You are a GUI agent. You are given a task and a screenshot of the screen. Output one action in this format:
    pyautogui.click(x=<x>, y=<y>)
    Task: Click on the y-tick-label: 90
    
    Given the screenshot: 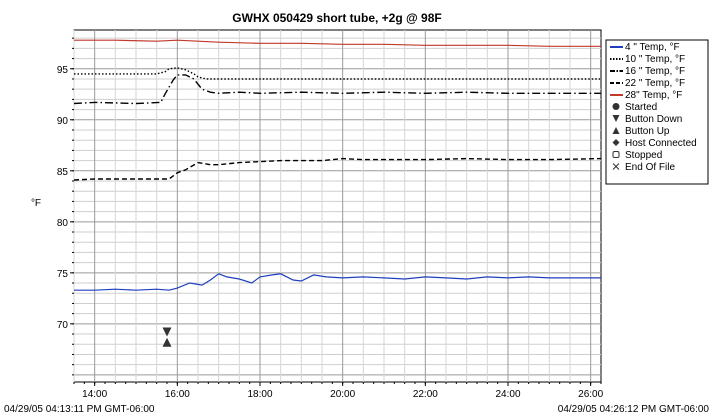 What is the action you would take?
    pyautogui.click(x=63, y=121)
    